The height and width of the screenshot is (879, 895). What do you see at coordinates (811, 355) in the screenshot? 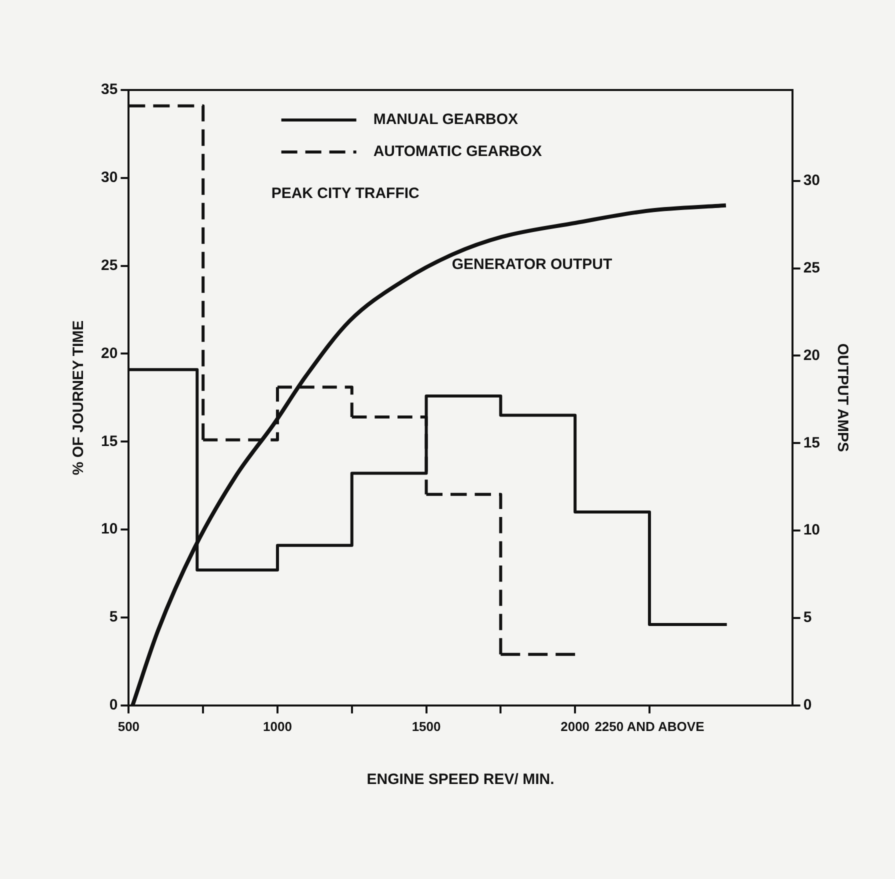
I see `y2-tick-label: 20` at bounding box center [811, 355].